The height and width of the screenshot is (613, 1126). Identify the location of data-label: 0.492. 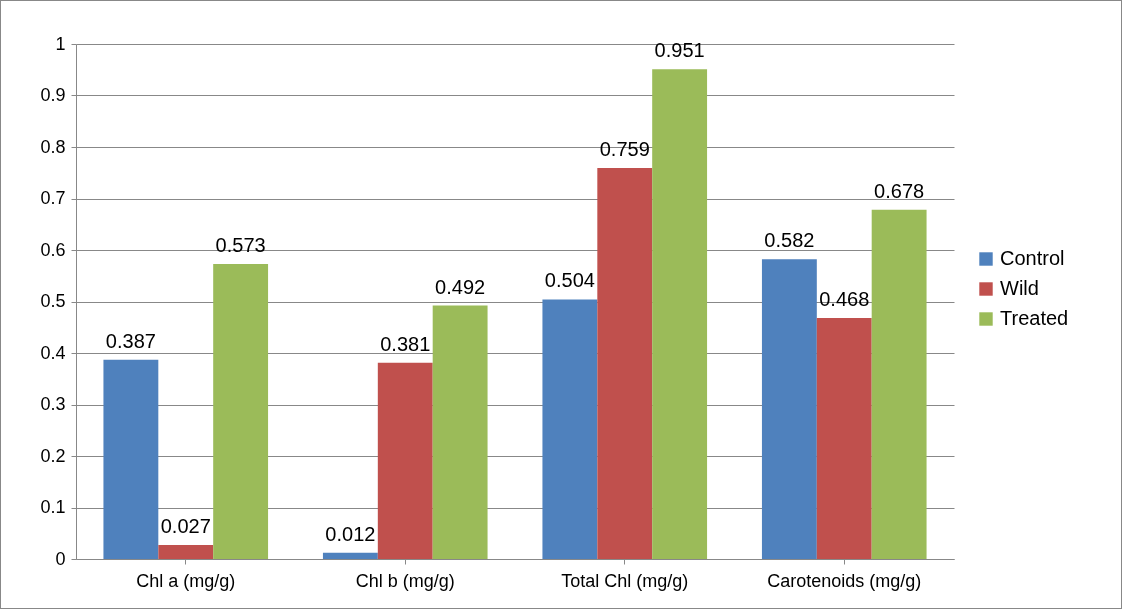
(460, 286).